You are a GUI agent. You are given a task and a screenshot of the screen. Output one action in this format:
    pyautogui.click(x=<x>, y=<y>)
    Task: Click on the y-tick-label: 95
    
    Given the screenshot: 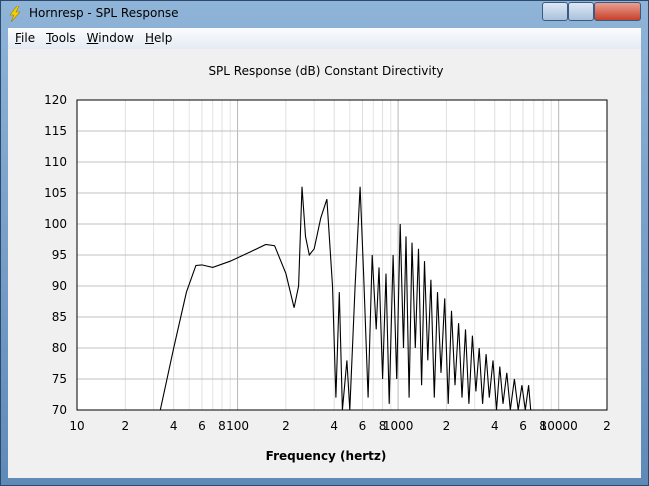 What is the action you would take?
    pyautogui.click(x=59, y=255)
    